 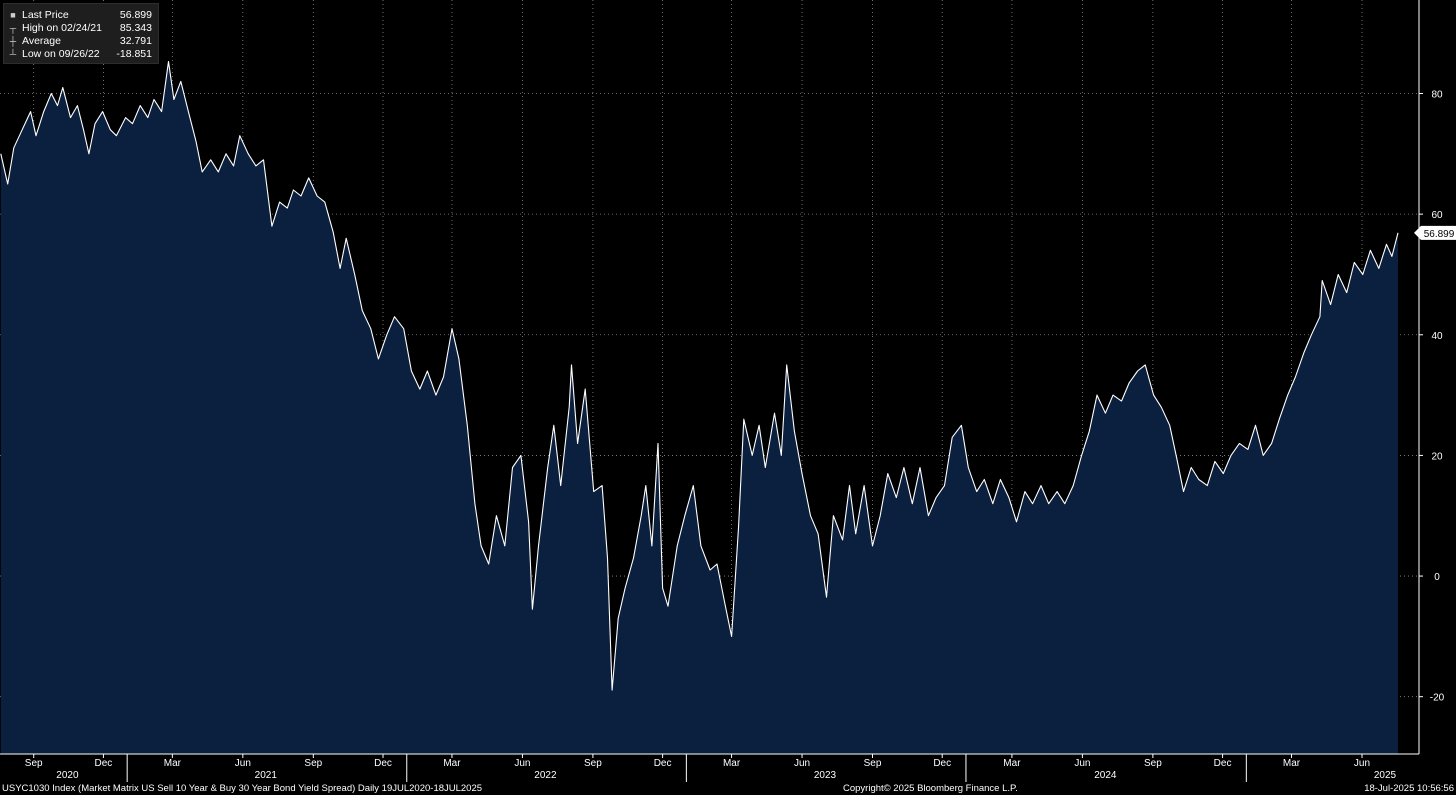 I want to click on legend-value: 85.343, so click(x=135, y=28).